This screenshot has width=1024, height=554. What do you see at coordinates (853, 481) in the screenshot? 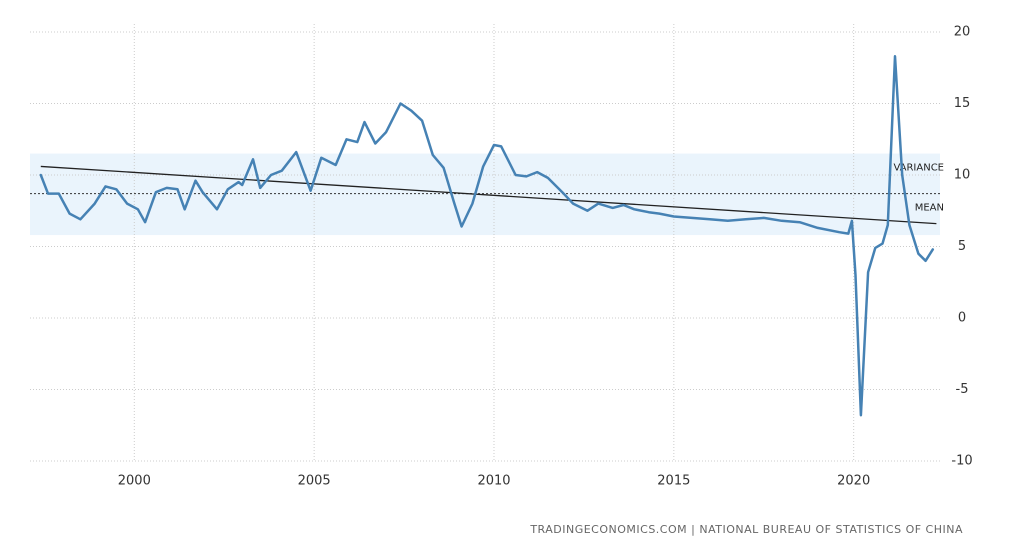
I see `x-tick-label: 2020` at bounding box center [853, 481].